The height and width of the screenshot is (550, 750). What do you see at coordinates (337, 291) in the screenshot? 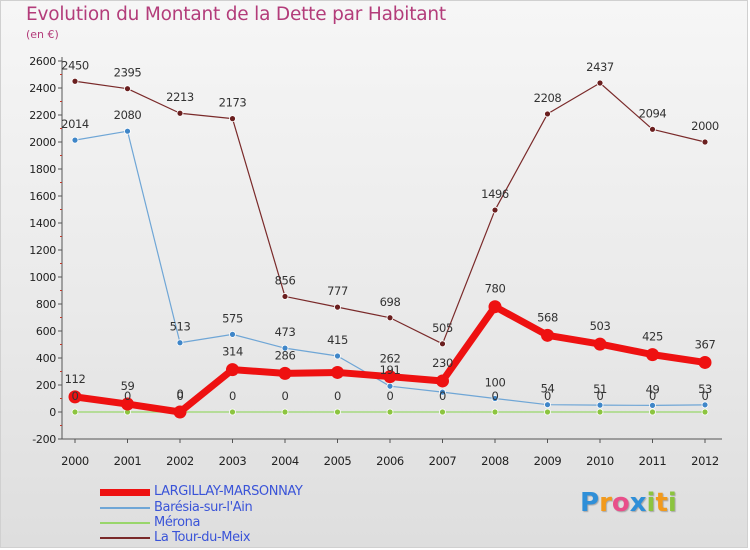
I see `data-label: 777` at bounding box center [337, 291].